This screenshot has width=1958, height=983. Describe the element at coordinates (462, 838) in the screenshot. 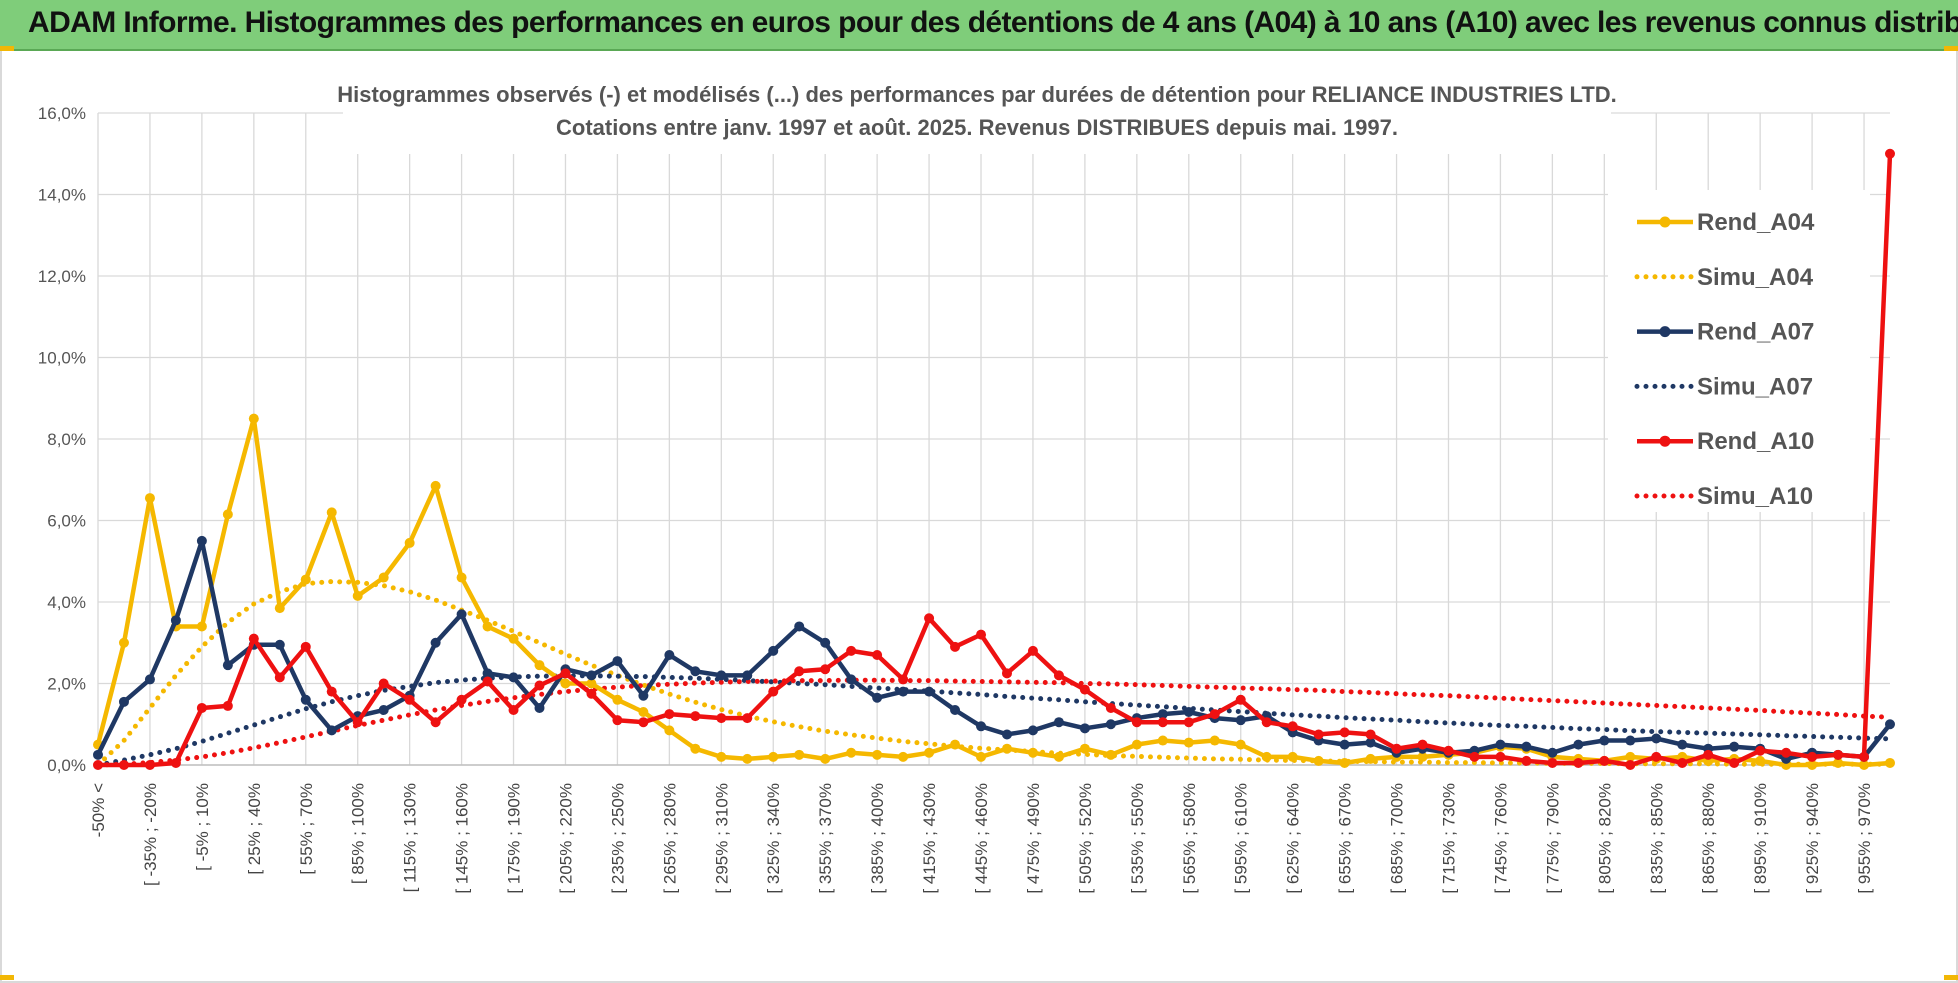

I see `x-tick-label: [ 145% ; 160%` at that location.